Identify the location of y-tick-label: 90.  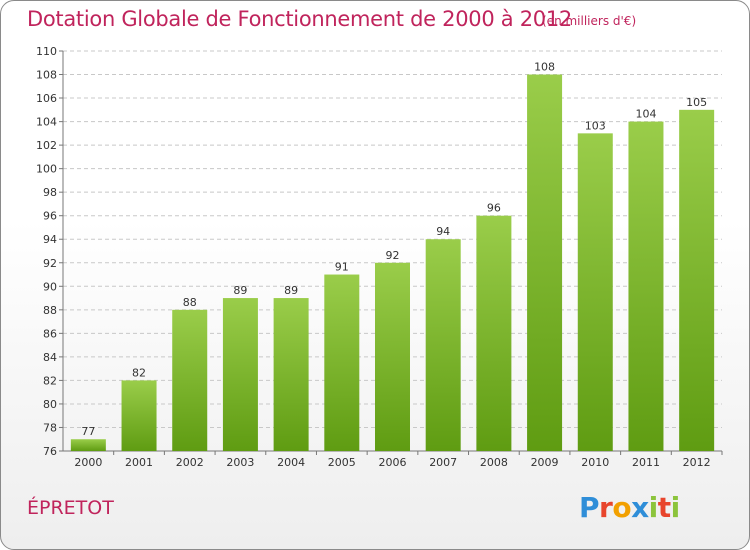
(50, 286).